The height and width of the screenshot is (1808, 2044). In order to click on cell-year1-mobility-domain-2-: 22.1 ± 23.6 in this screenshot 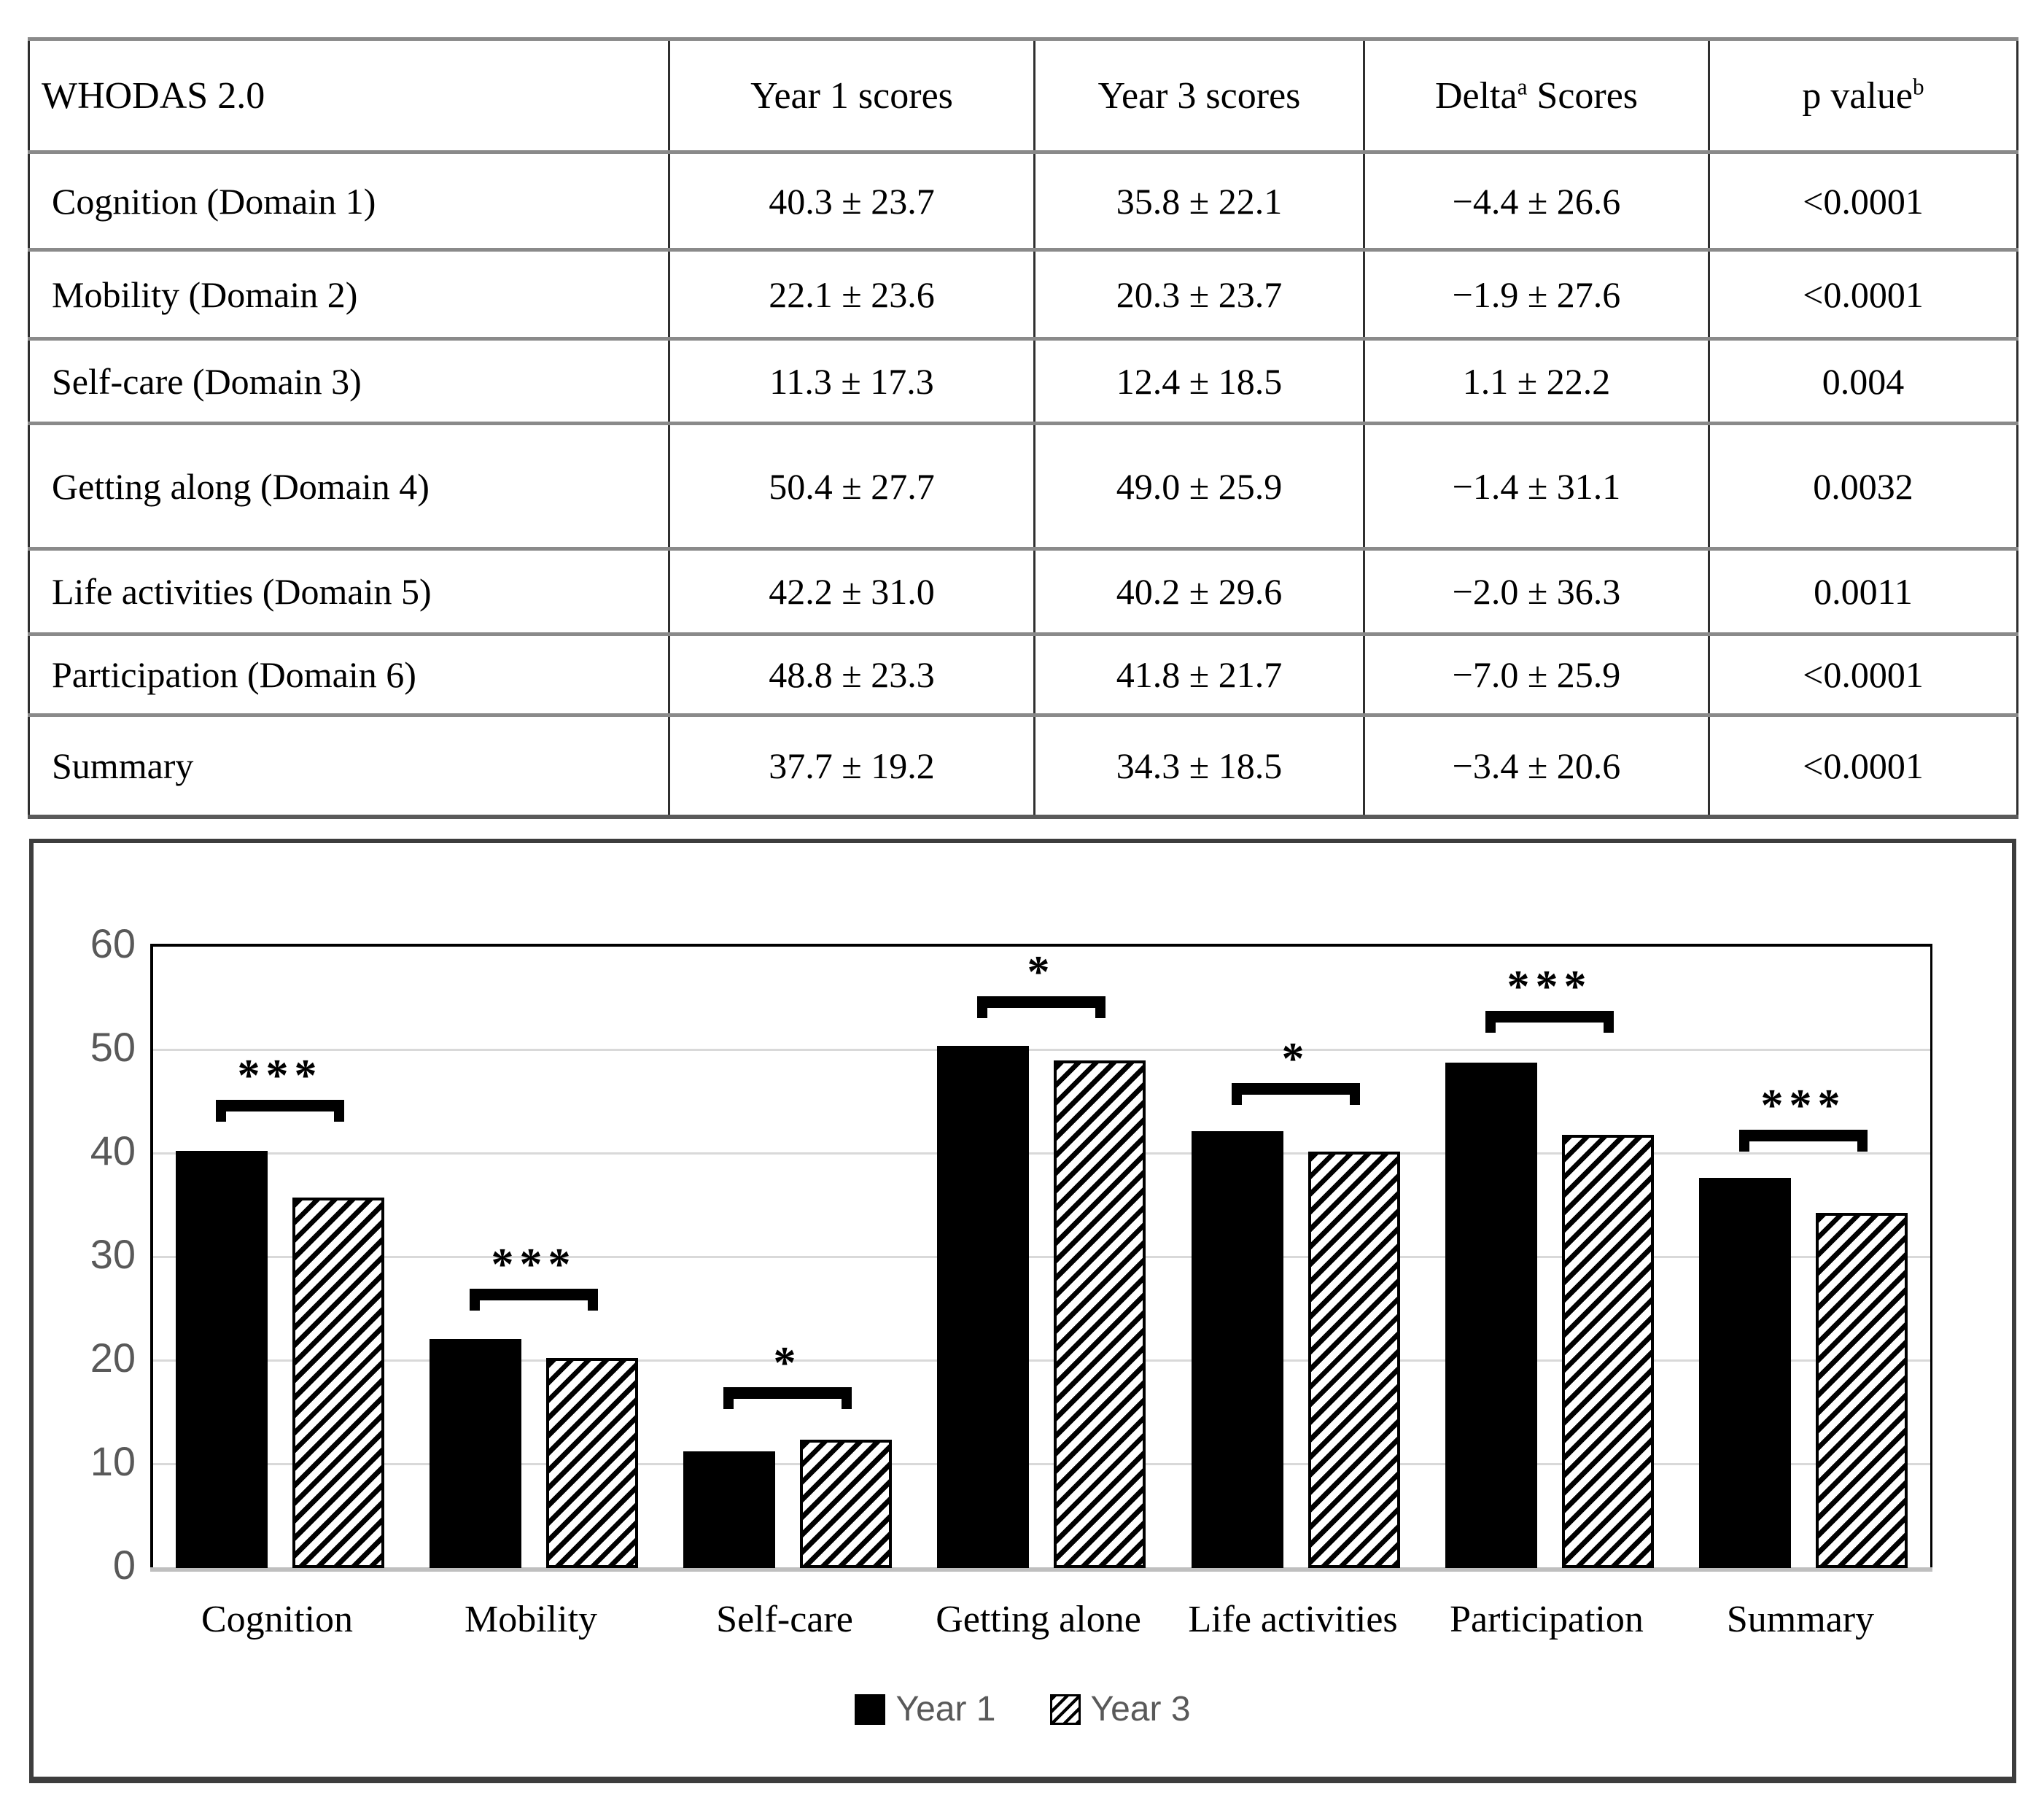, I will do `click(851, 293)`.